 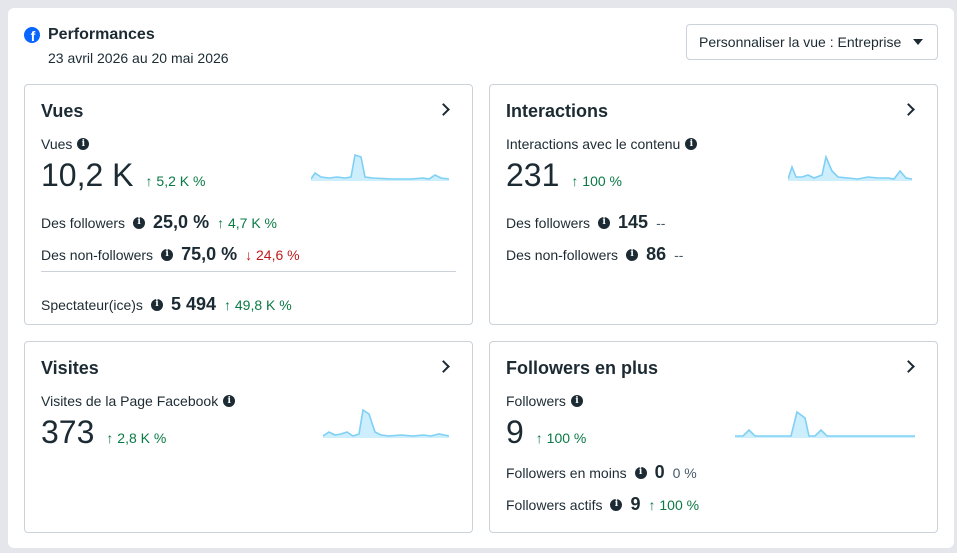 I want to click on views-nonfollowers-row: Des non-followers i 75,0 % ↓ 24,6 %, so click(x=170, y=254).